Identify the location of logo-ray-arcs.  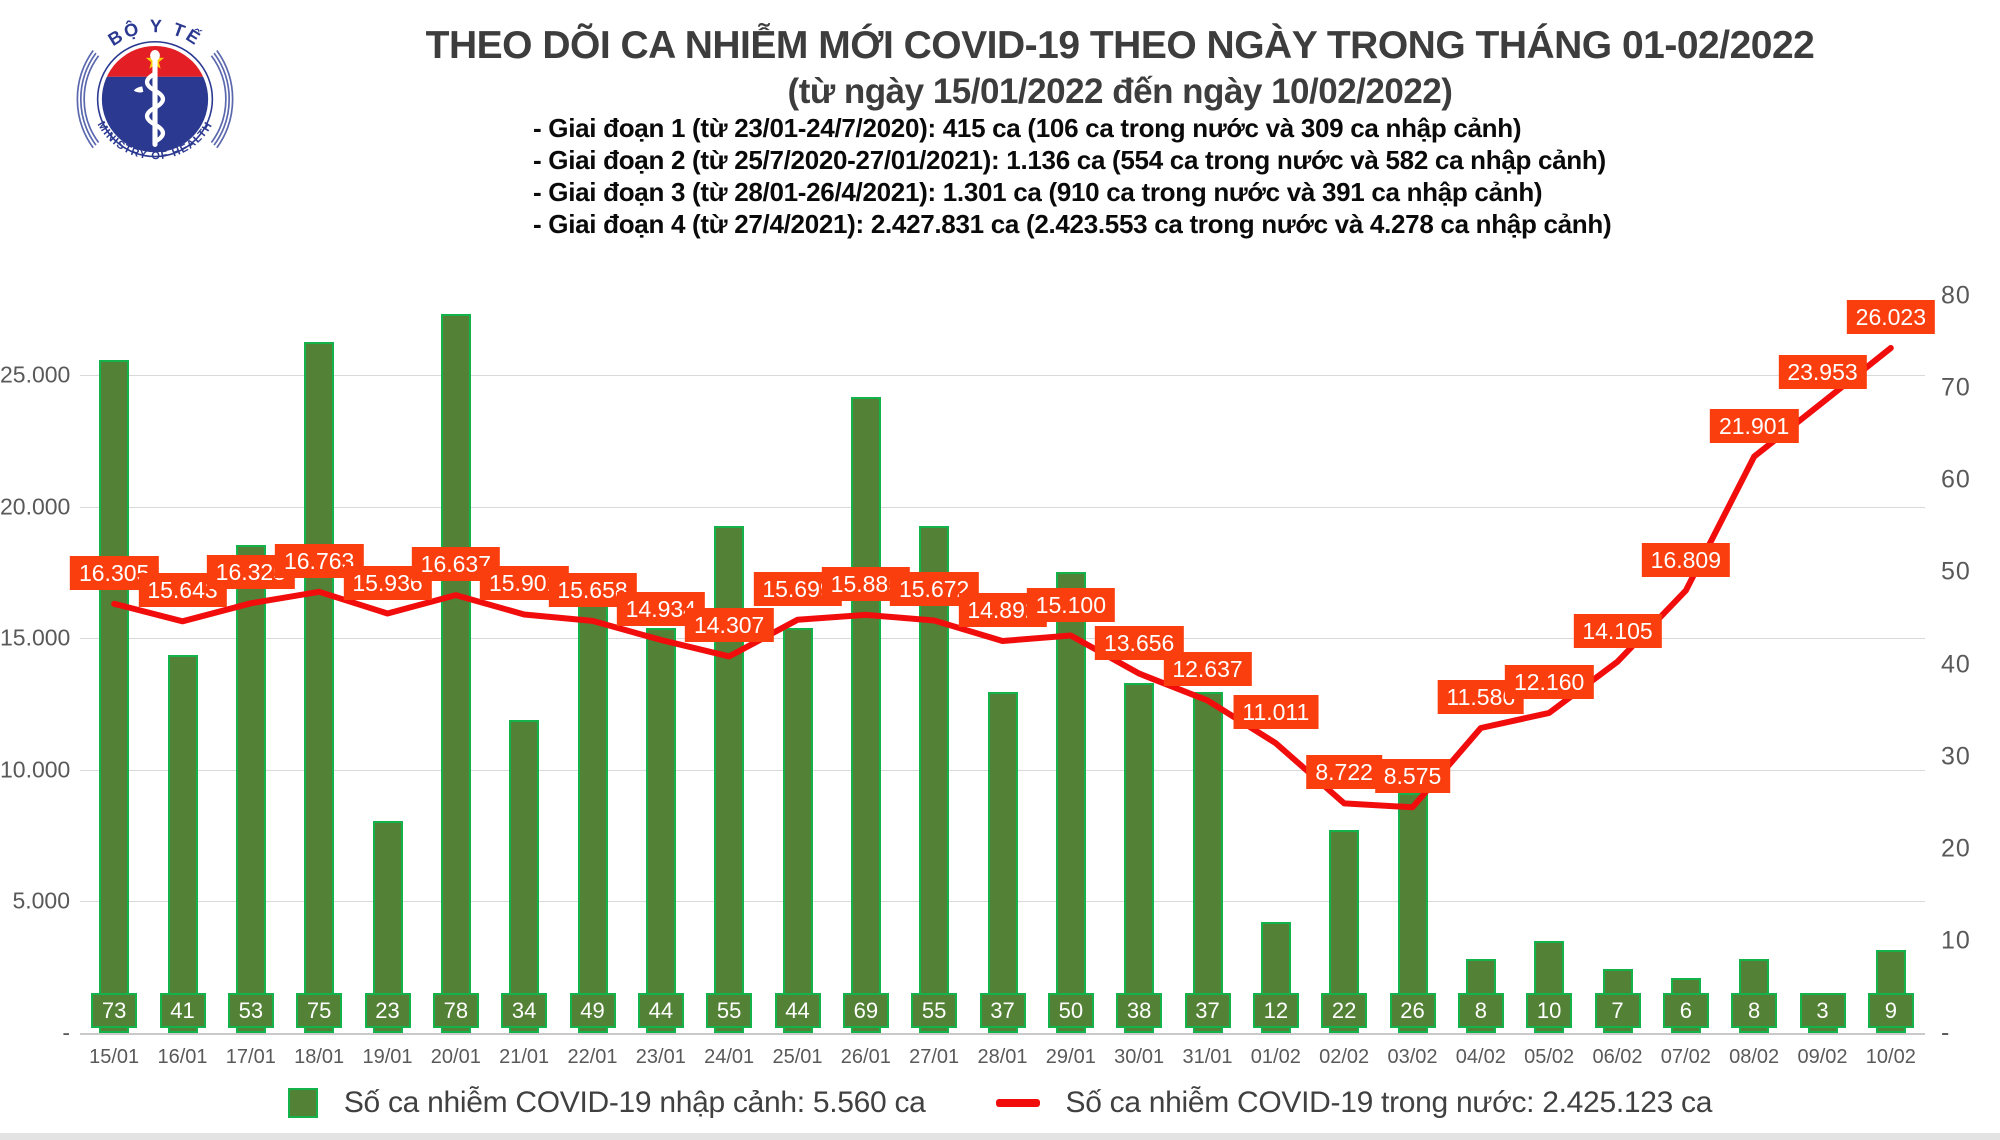
(155, 99).